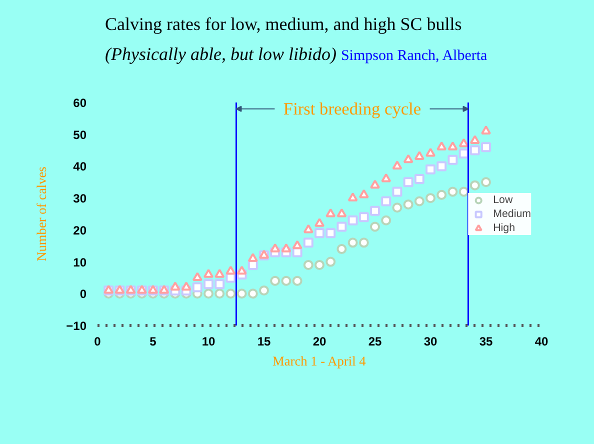 This screenshot has width=594, height=444. What do you see at coordinates (153, 341) in the screenshot?
I see `x-tick-label: 5` at bounding box center [153, 341].